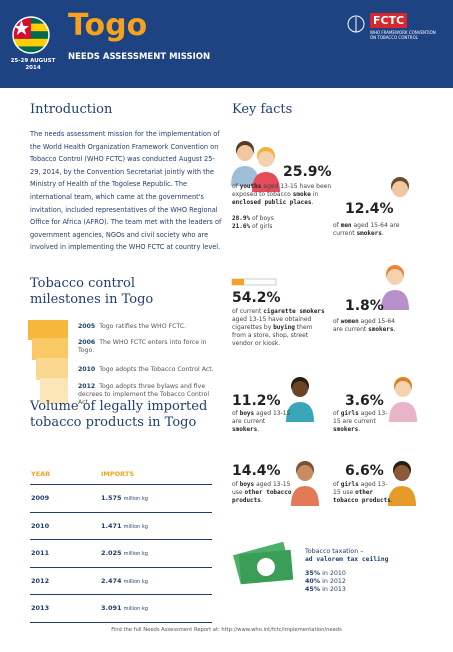  I want to click on section-title: Introduction, so click(71, 109).